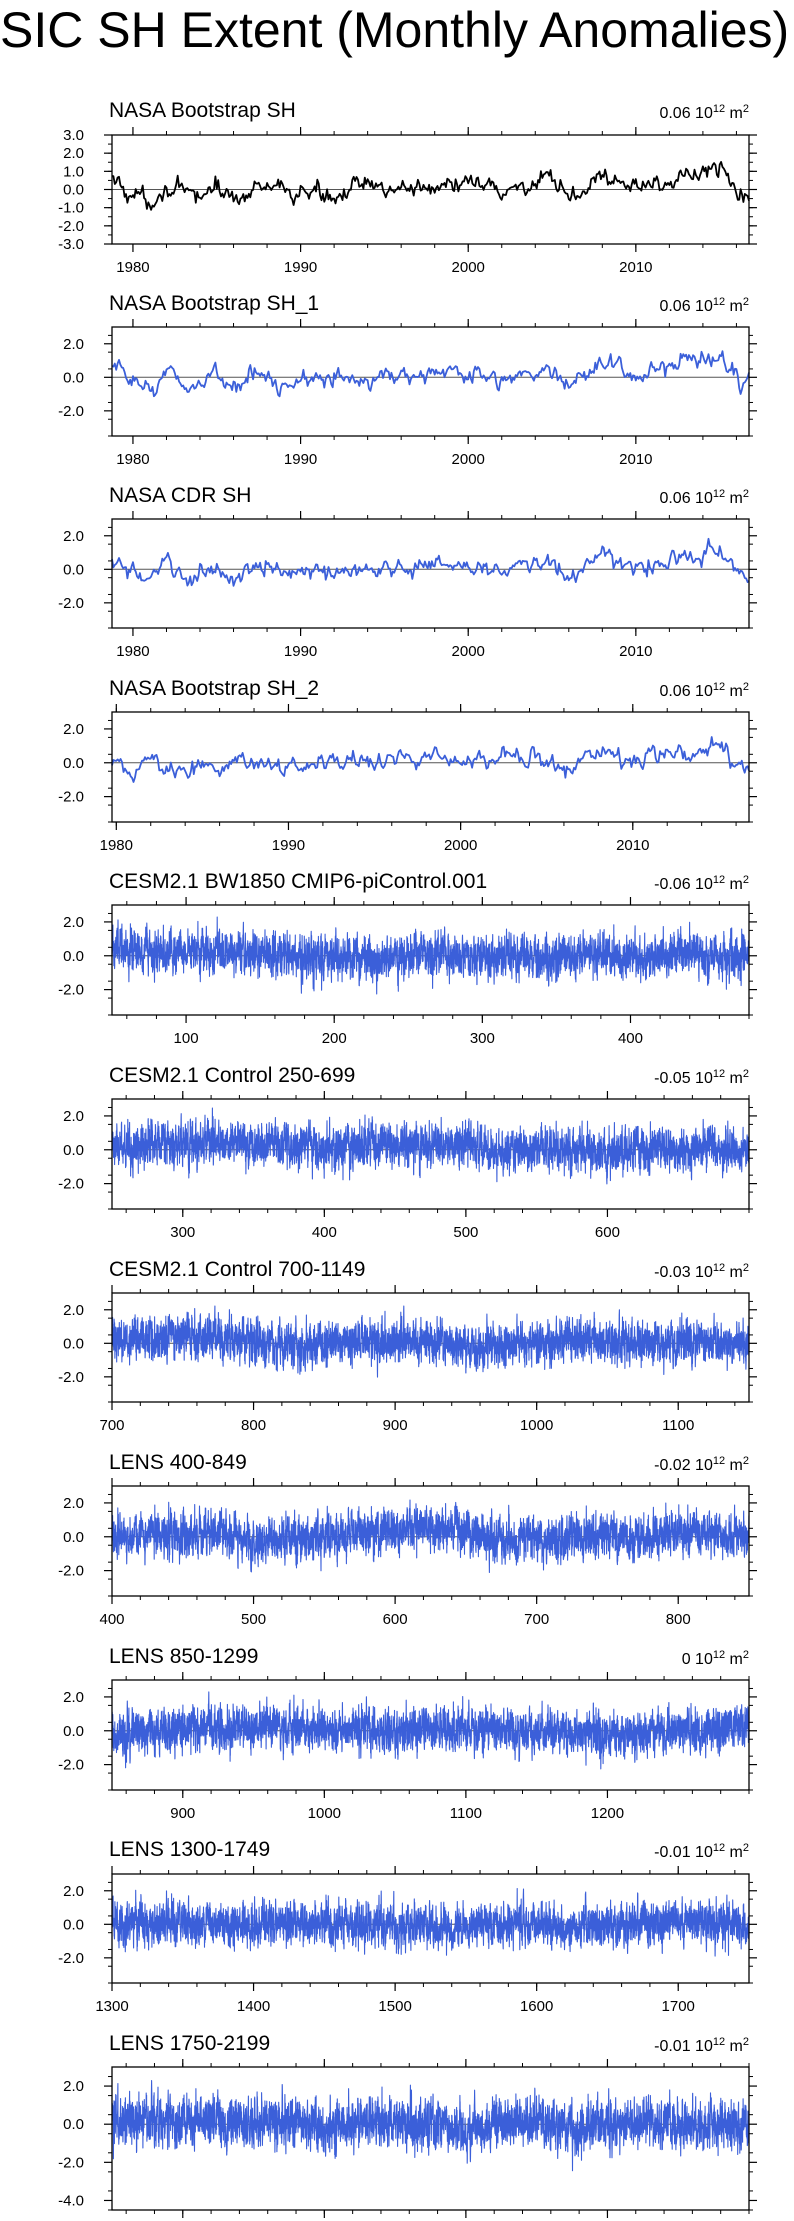 This screenshot has height=2221, width=794. I want to click on x-tick-label: 200, so click(334, 1038).